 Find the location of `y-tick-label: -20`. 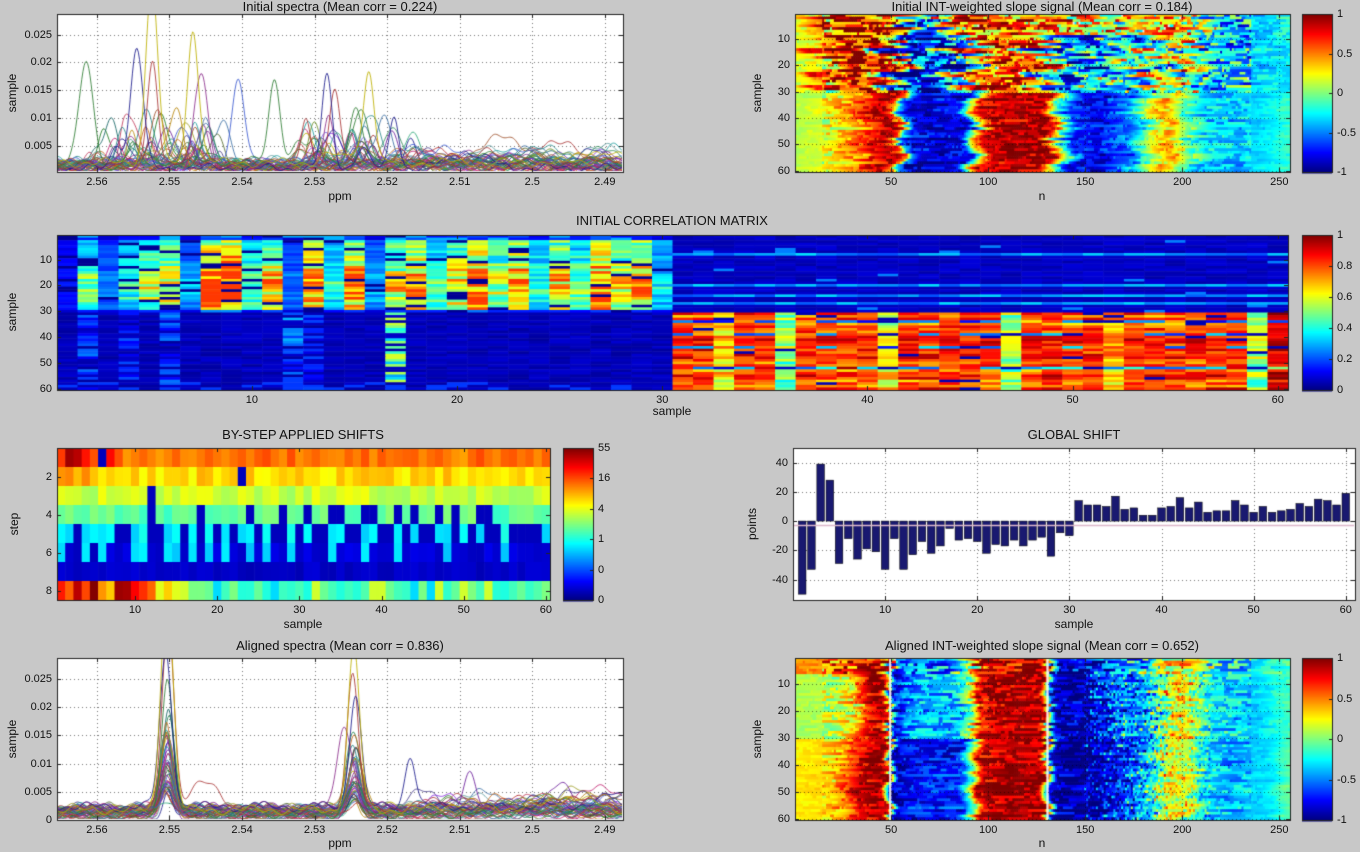

y-tick-label: -20 is located at coordinates (780, 550).